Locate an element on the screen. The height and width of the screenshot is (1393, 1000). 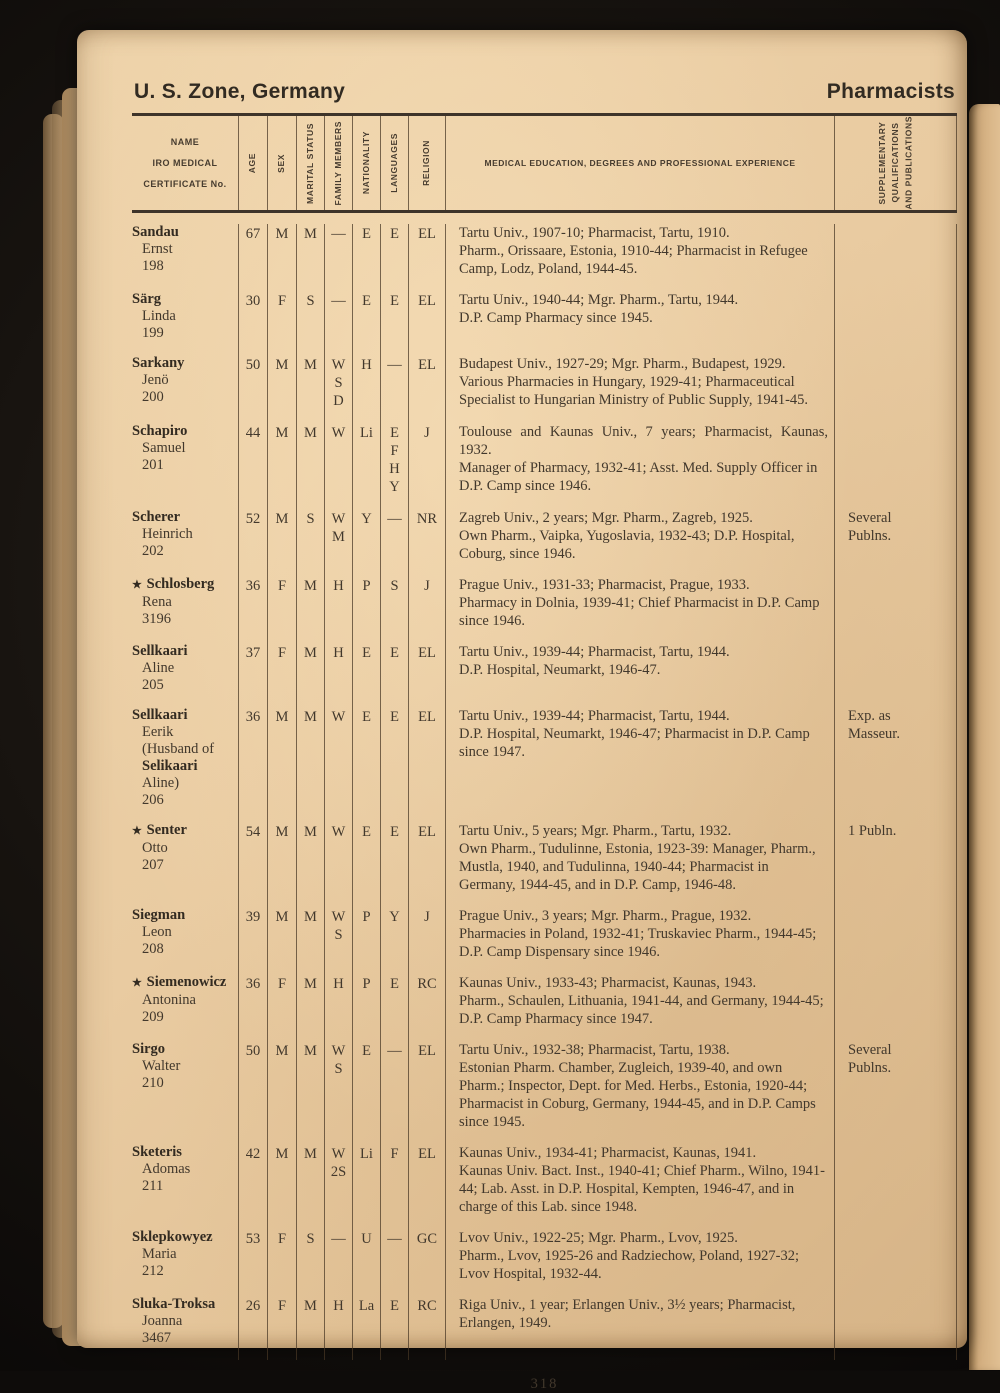
name-line: Sluka-Troksa is located at coordinates (174, 1304).